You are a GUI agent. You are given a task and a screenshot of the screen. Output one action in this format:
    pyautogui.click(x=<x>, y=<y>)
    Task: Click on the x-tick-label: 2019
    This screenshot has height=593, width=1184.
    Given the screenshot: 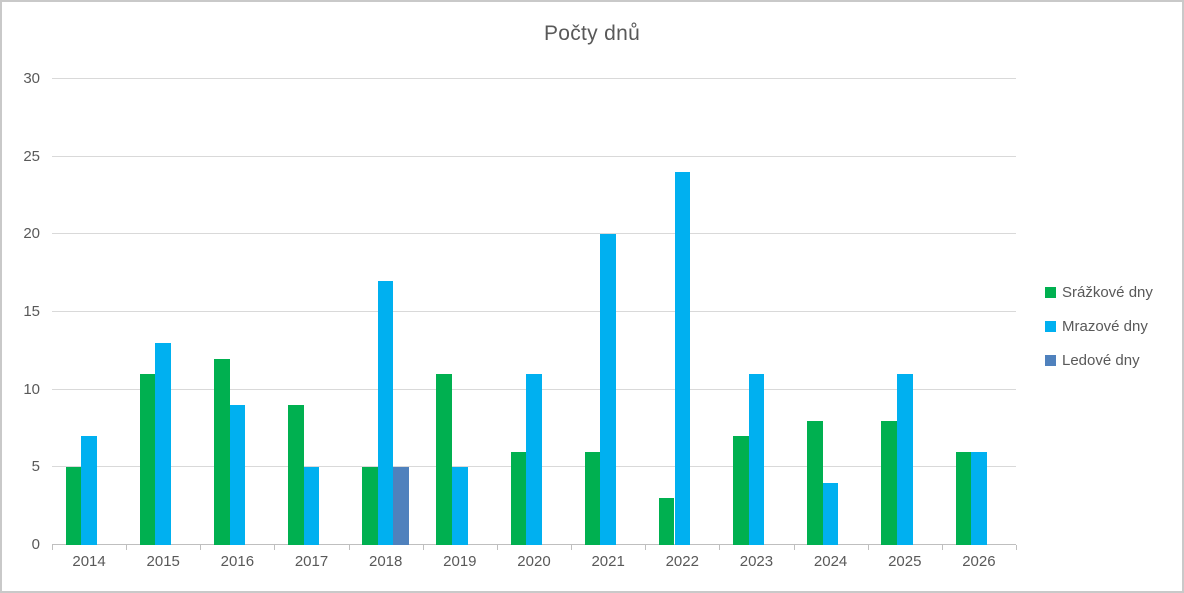 What is the action you would take?
    pyautogui.click(x=460, y=561)
    